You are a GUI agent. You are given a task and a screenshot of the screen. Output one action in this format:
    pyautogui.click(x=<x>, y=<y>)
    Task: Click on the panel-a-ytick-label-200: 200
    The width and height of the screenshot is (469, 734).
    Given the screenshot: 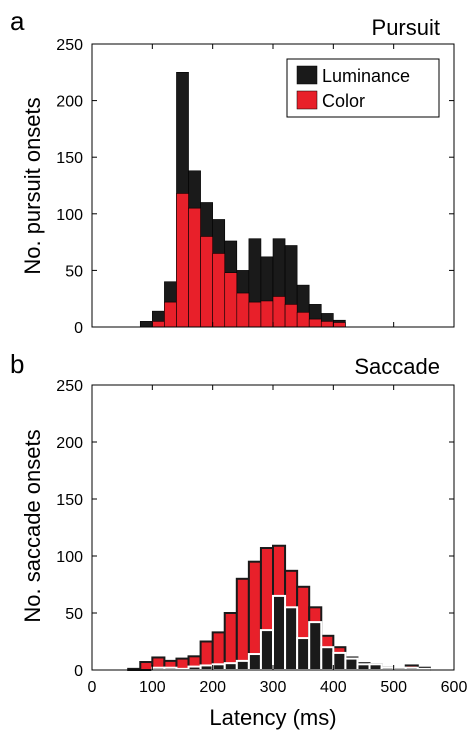 What is the action you would take?
    pyautogui.click(x=69, y=102)
    